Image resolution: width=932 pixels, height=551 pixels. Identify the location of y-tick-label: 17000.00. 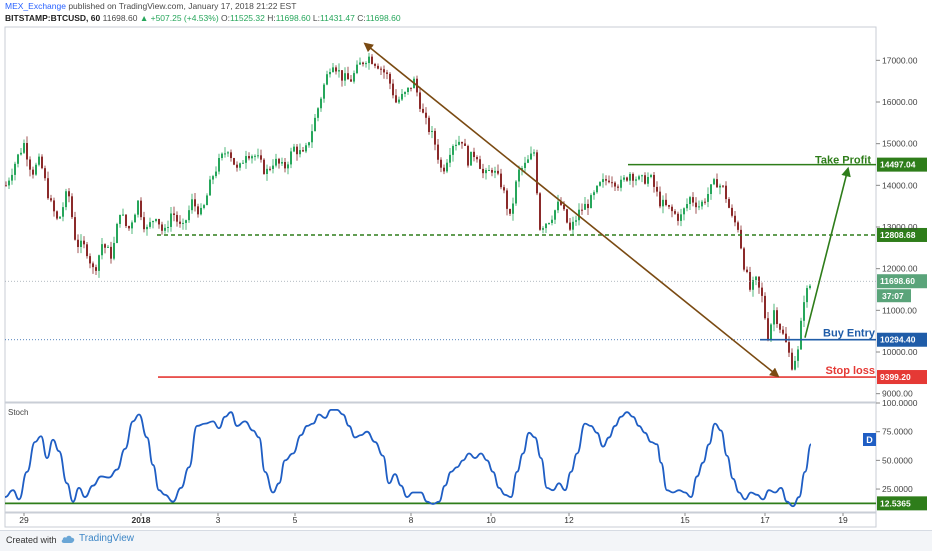
(900, 60).